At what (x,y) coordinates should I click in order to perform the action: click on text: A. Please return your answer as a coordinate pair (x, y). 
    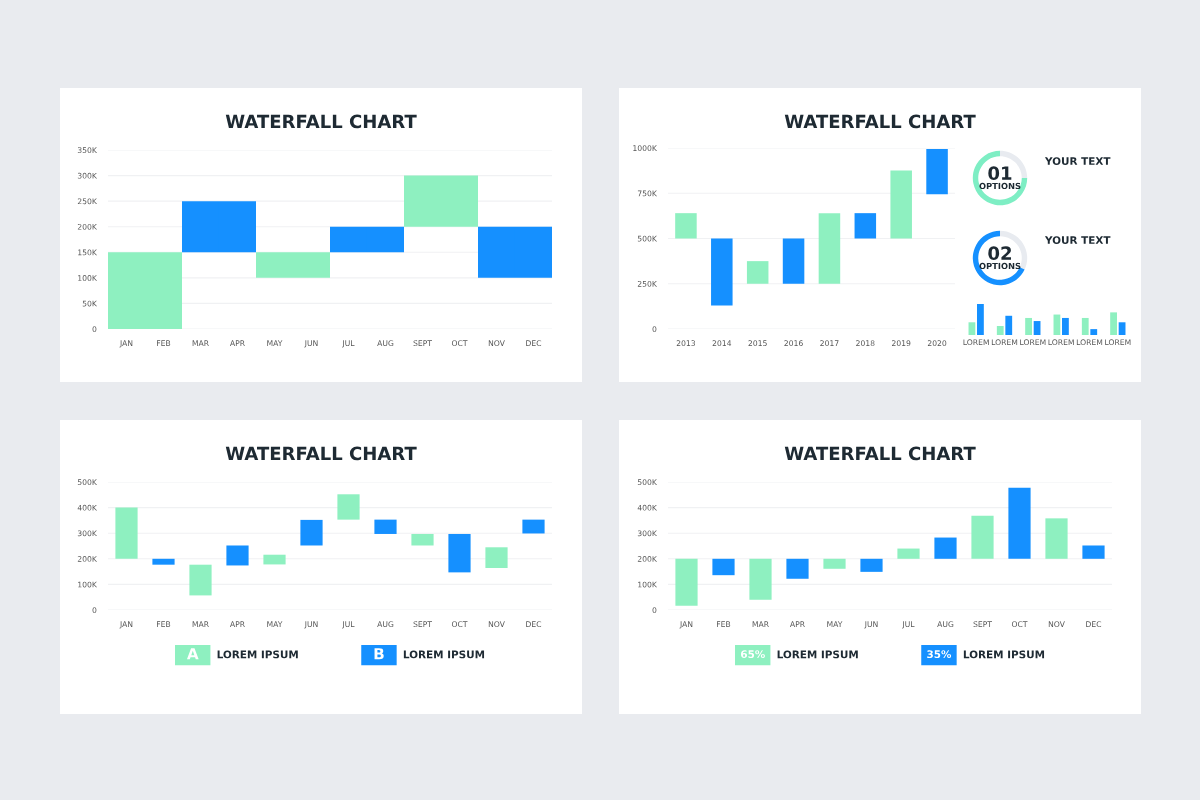
    Looking at the image, I should click on (192, 654).